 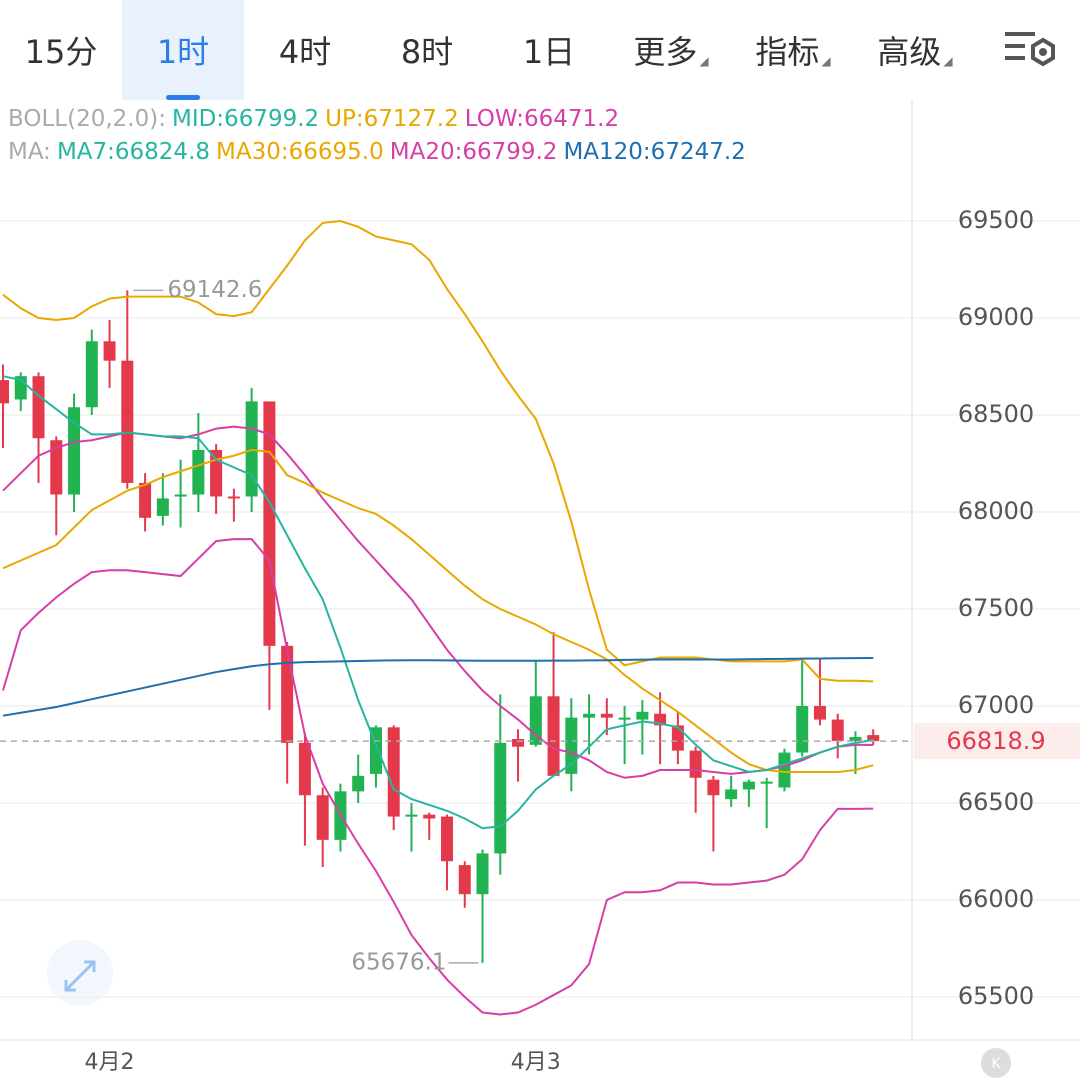 I want to click on price-tag, so click(x=997, y=741).